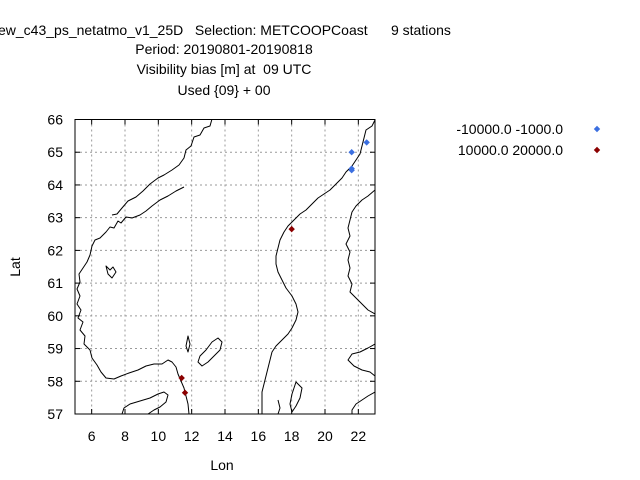  Describe the element at coordinates (55, 283) in the screenshot. I see `y-tick-label: 61` at that location.